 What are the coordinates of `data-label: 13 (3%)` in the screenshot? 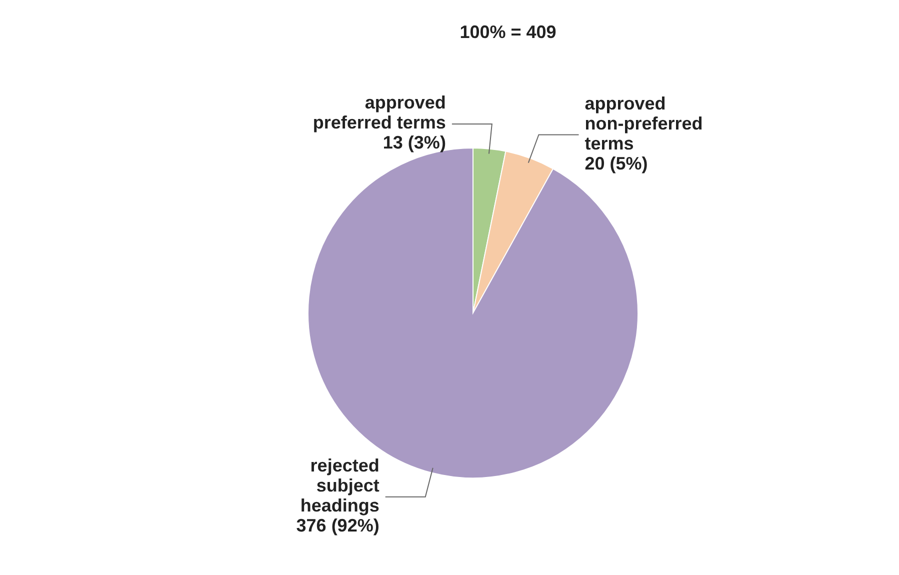 It's located at (414, 142).